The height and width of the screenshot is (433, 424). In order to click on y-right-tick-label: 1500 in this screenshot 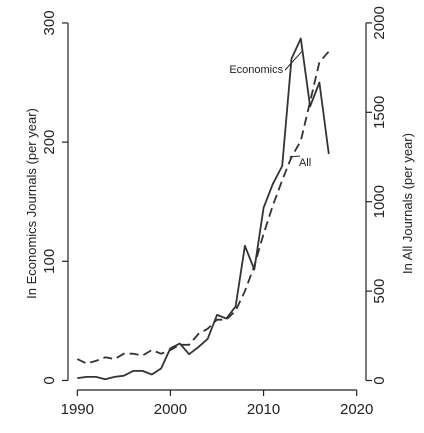, I will do `click(379, 112)`.